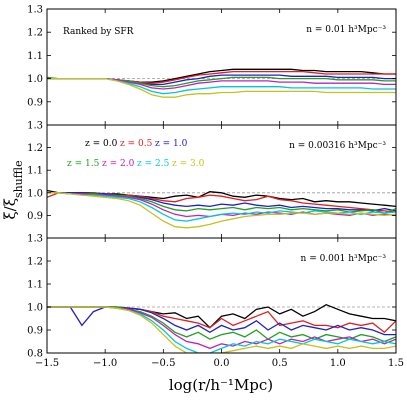  I want to click on legend-entry: z = 3.0, so click(188, 164).